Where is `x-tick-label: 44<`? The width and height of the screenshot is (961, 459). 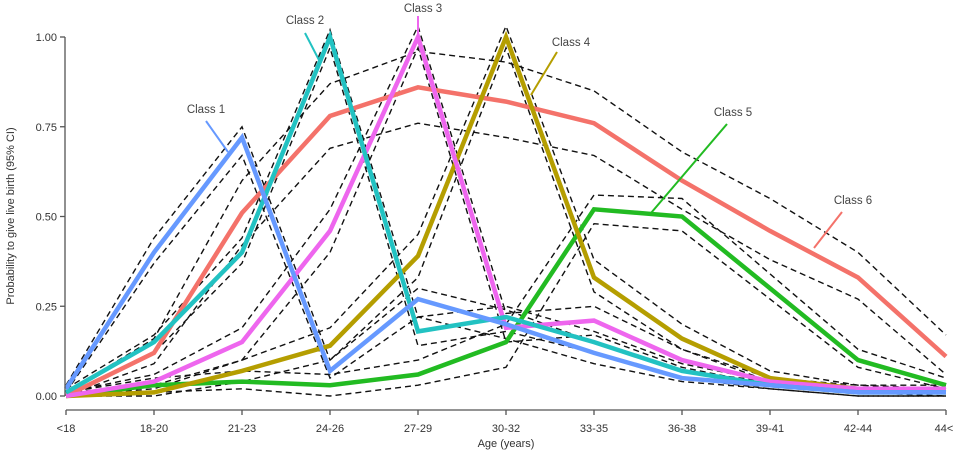 x-tick-label: 44< is located at coordinates (944, 429).